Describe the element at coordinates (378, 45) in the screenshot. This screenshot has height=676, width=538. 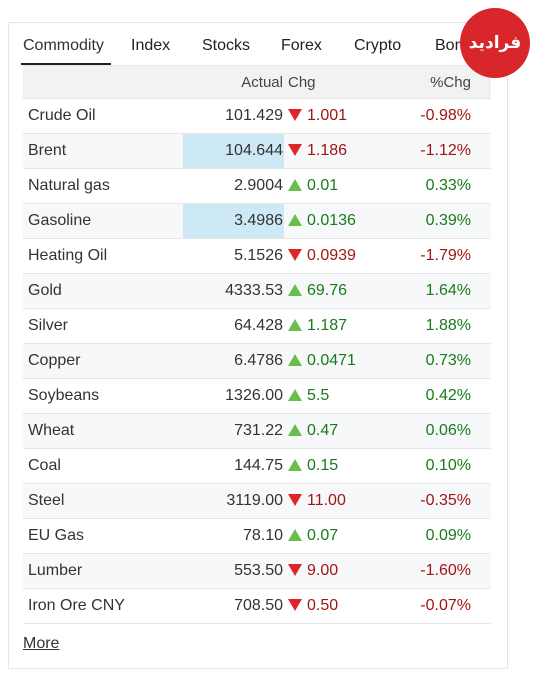
I see `tab: Crypto` at that location.